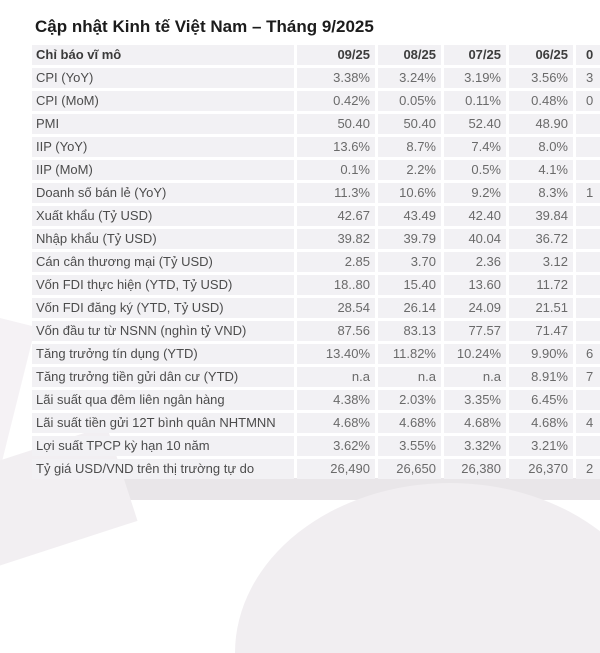  What do you see at coordinates (409, 170) in the screenshot?
I see `cell-value: 2.2%` at bounding box center [409, 170].